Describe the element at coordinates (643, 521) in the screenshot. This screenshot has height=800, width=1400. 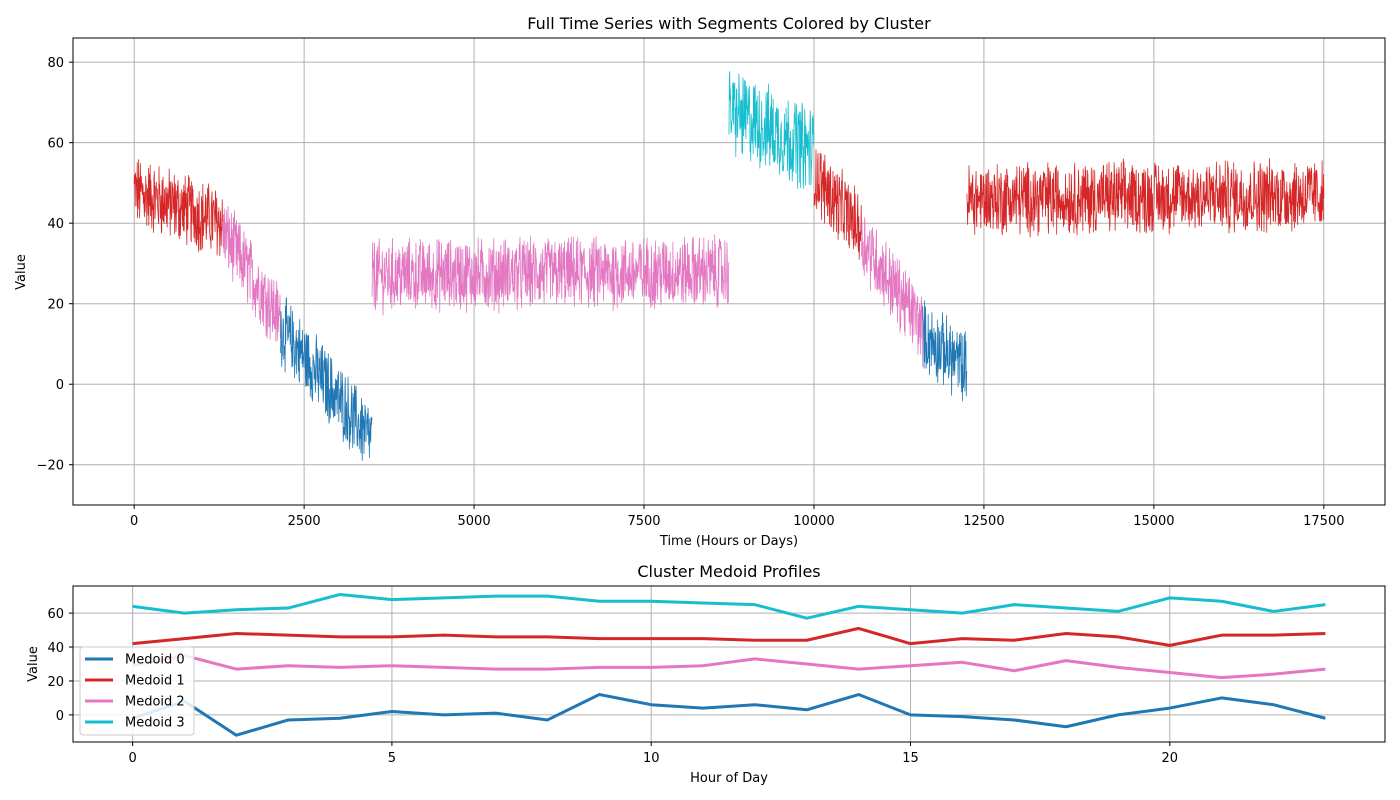
I see `x-tick-label: 7500` at that location.